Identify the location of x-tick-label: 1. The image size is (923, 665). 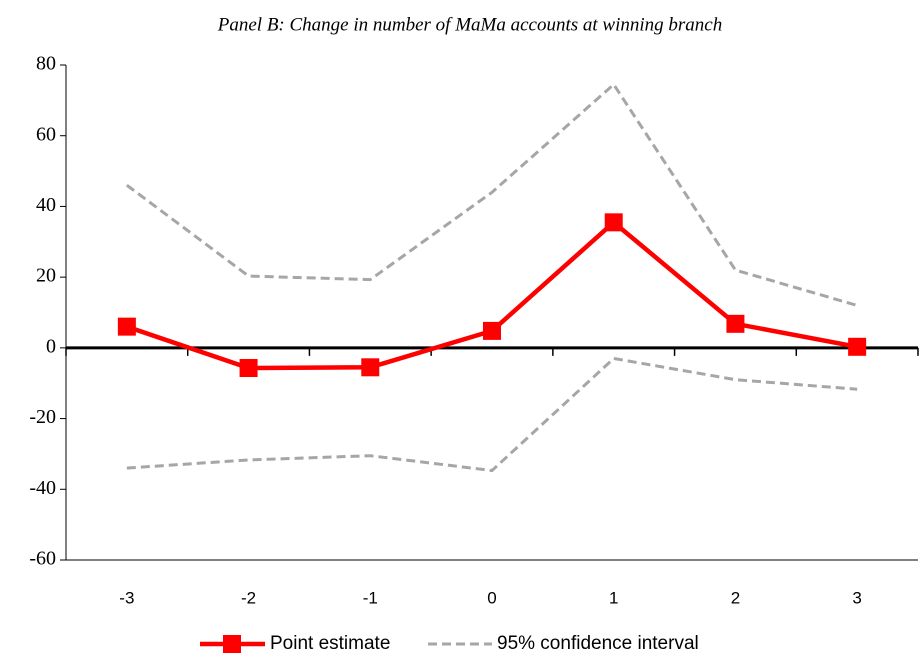
(613, 597).